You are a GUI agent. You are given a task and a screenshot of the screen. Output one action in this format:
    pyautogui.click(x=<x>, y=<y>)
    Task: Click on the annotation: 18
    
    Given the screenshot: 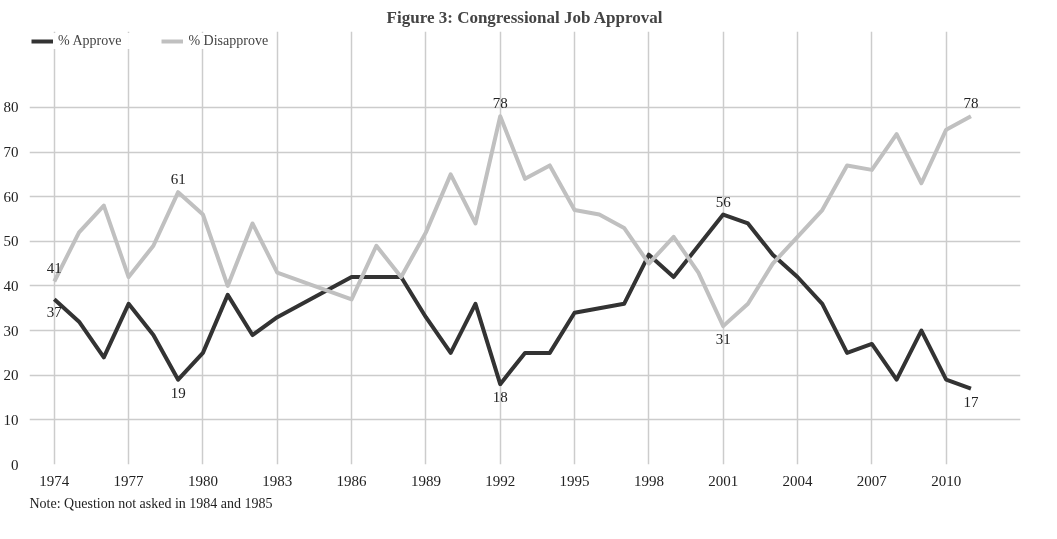 What is the action you would take?
    pyautogui.click(x=500, y=397)
    